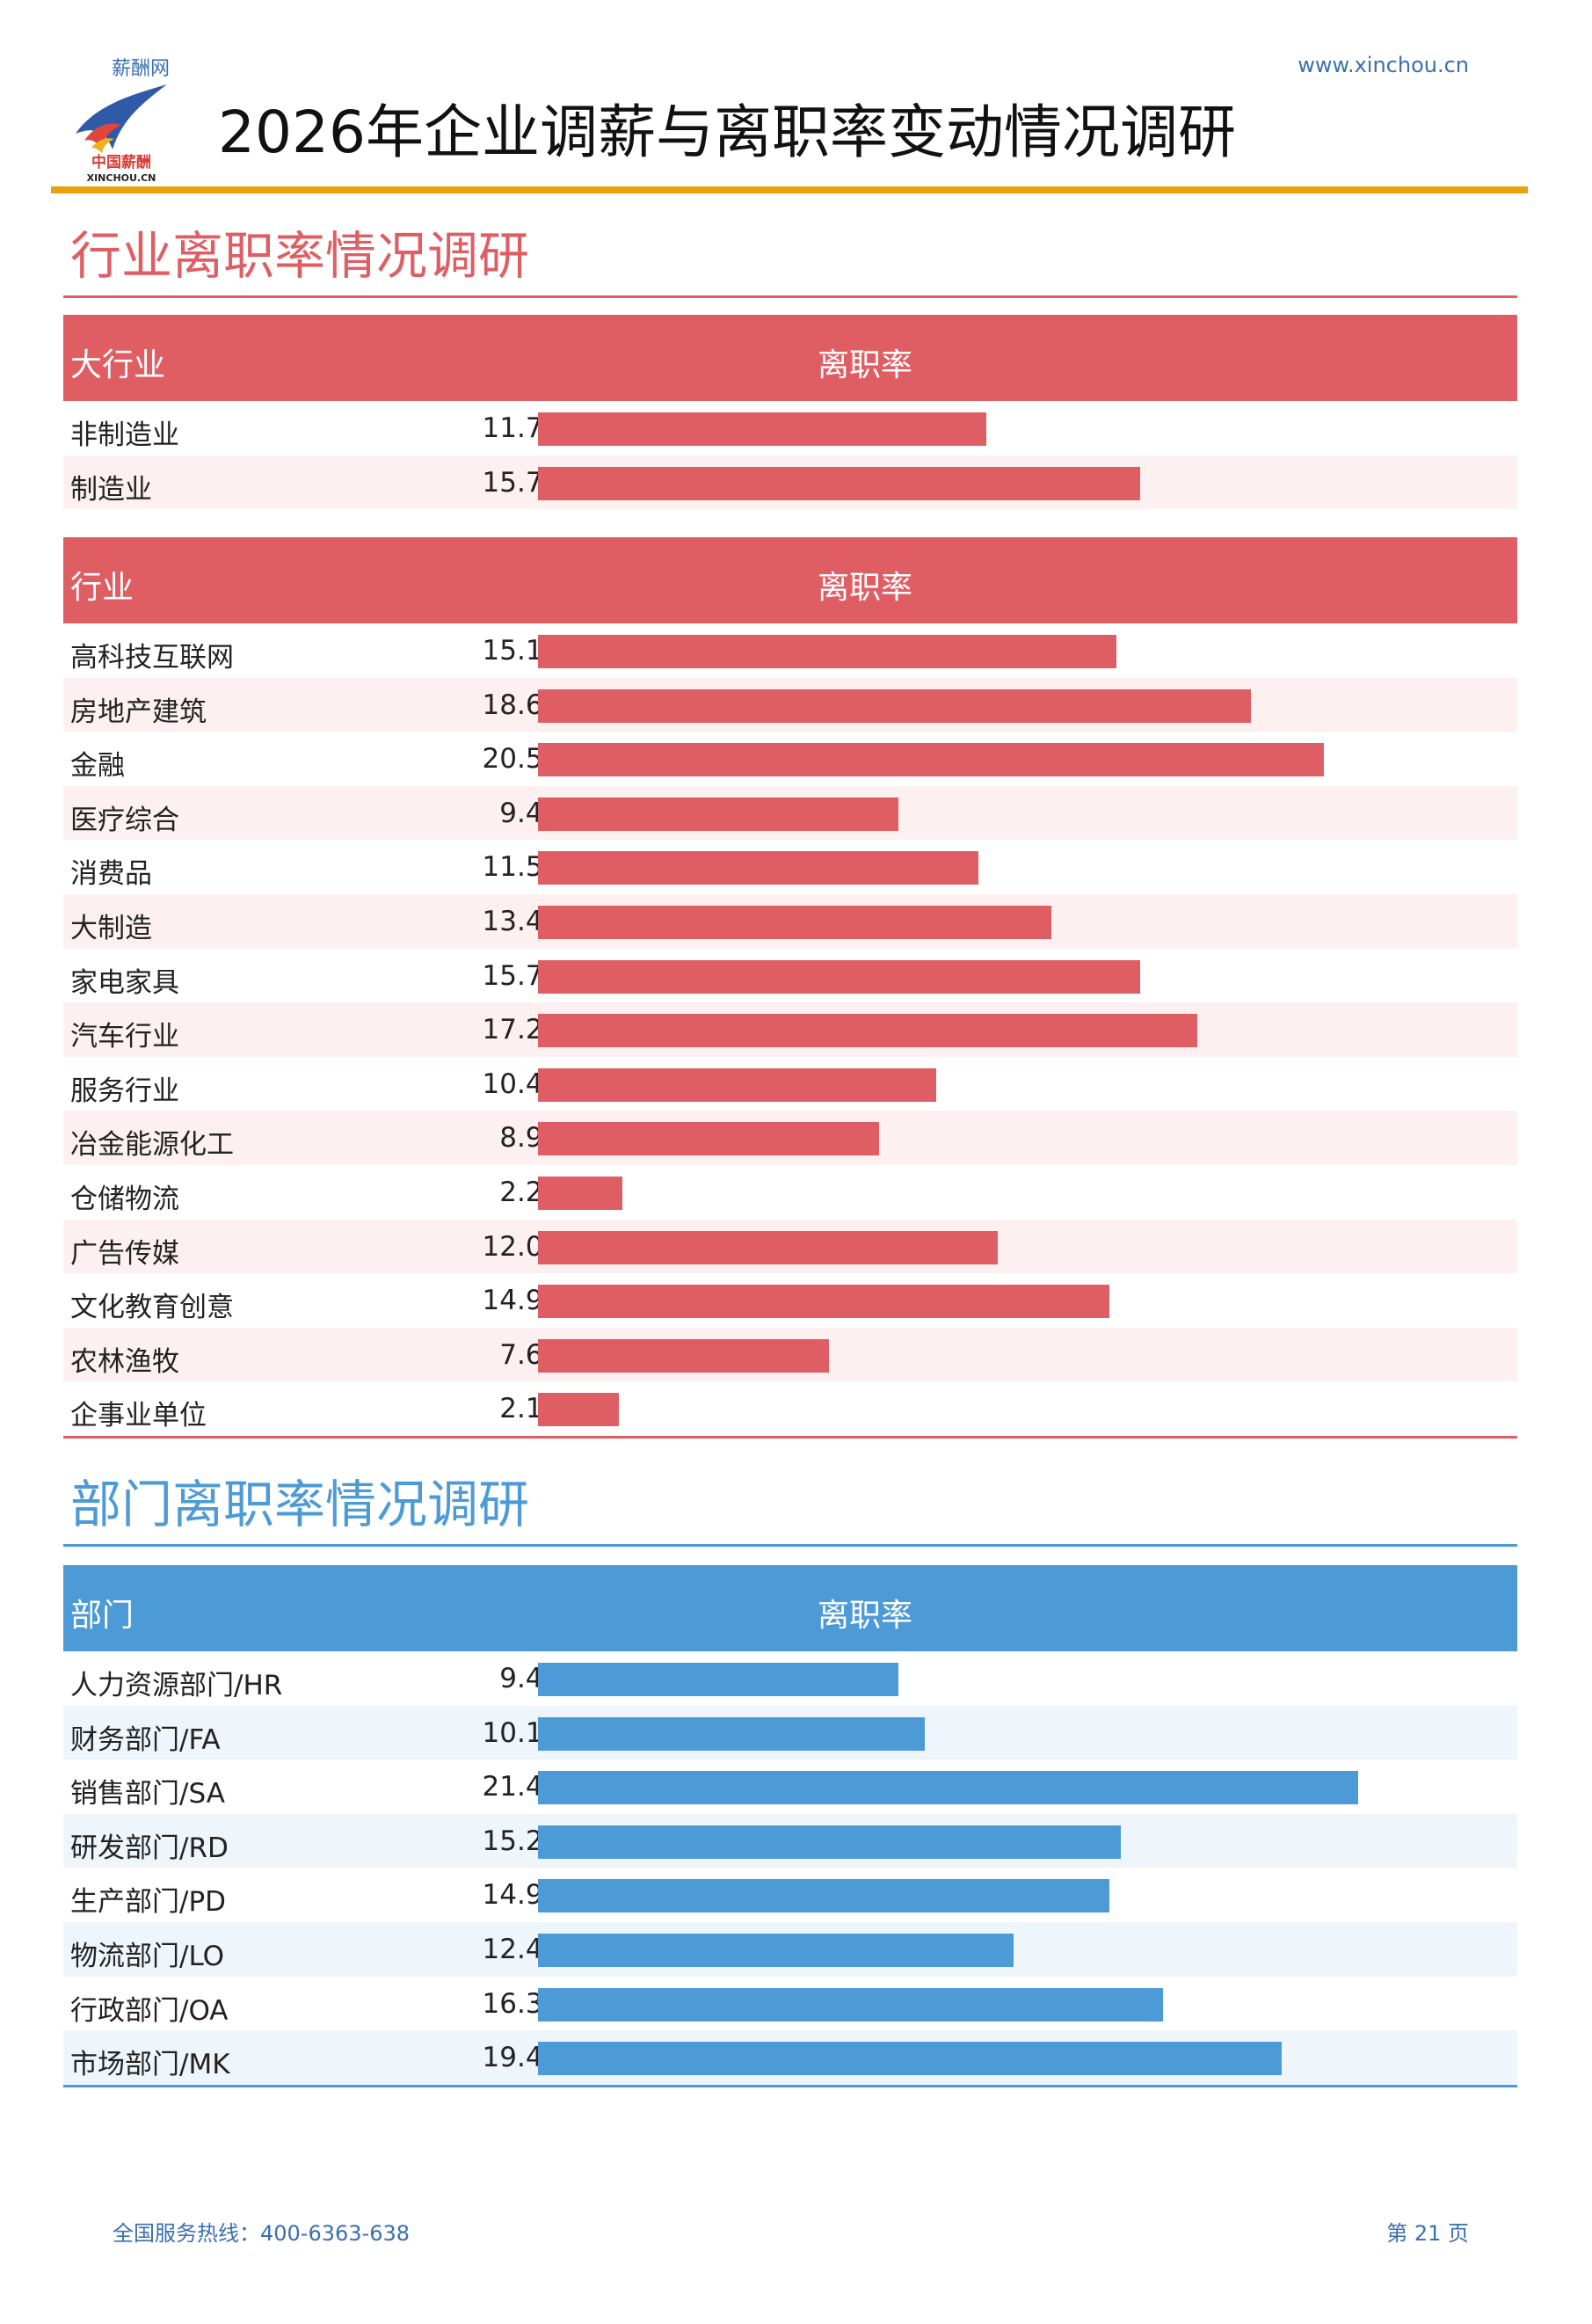 This screenshot has width=1592, height=2324. I want to click on row-label: 财务部门/FA, so click(145, 1740).